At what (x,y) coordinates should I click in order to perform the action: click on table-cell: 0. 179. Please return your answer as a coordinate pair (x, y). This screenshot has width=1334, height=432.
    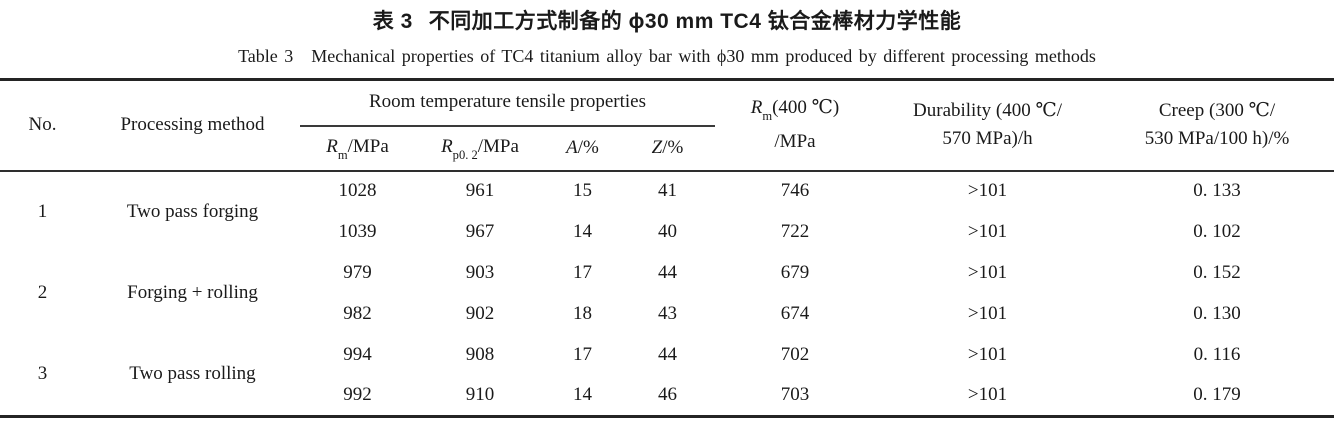
    Looking at the image, I should click on (1217, 394).